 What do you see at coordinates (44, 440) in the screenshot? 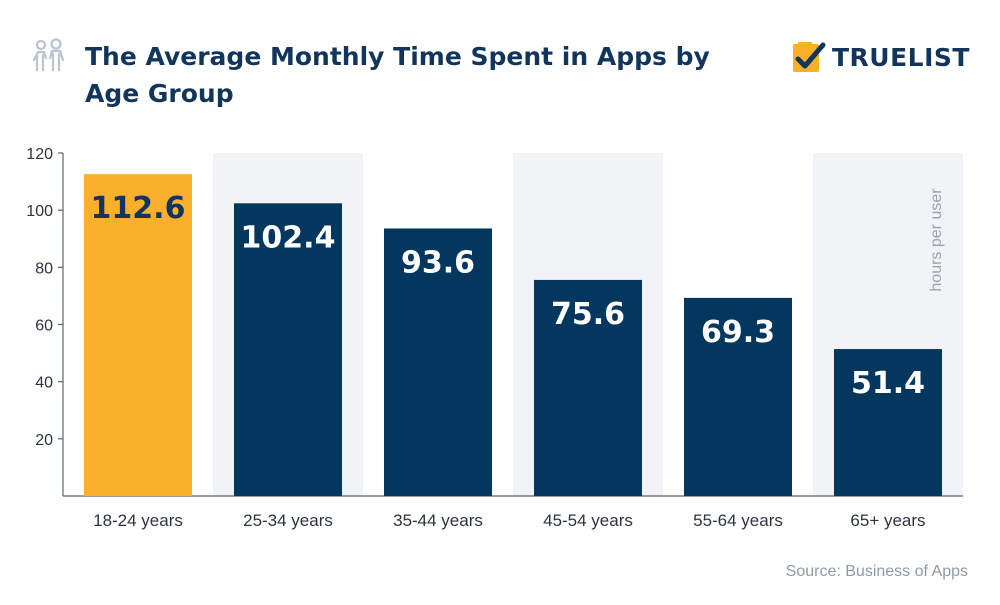
I see `y-tick-label: 20` at bounding box center [44, 440].